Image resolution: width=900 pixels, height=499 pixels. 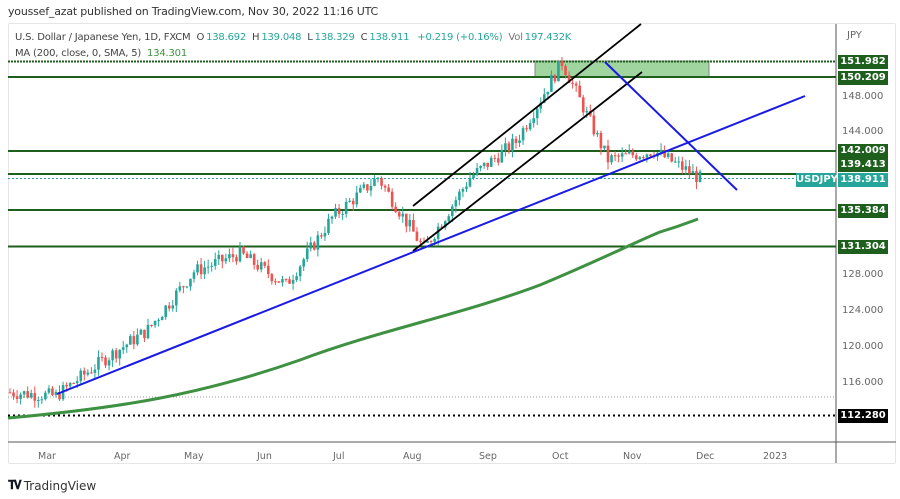 What do you see at coordinates (264, 456) in the screenshot?
I see `time-tick: Jun` at bounding box center [264, 456].